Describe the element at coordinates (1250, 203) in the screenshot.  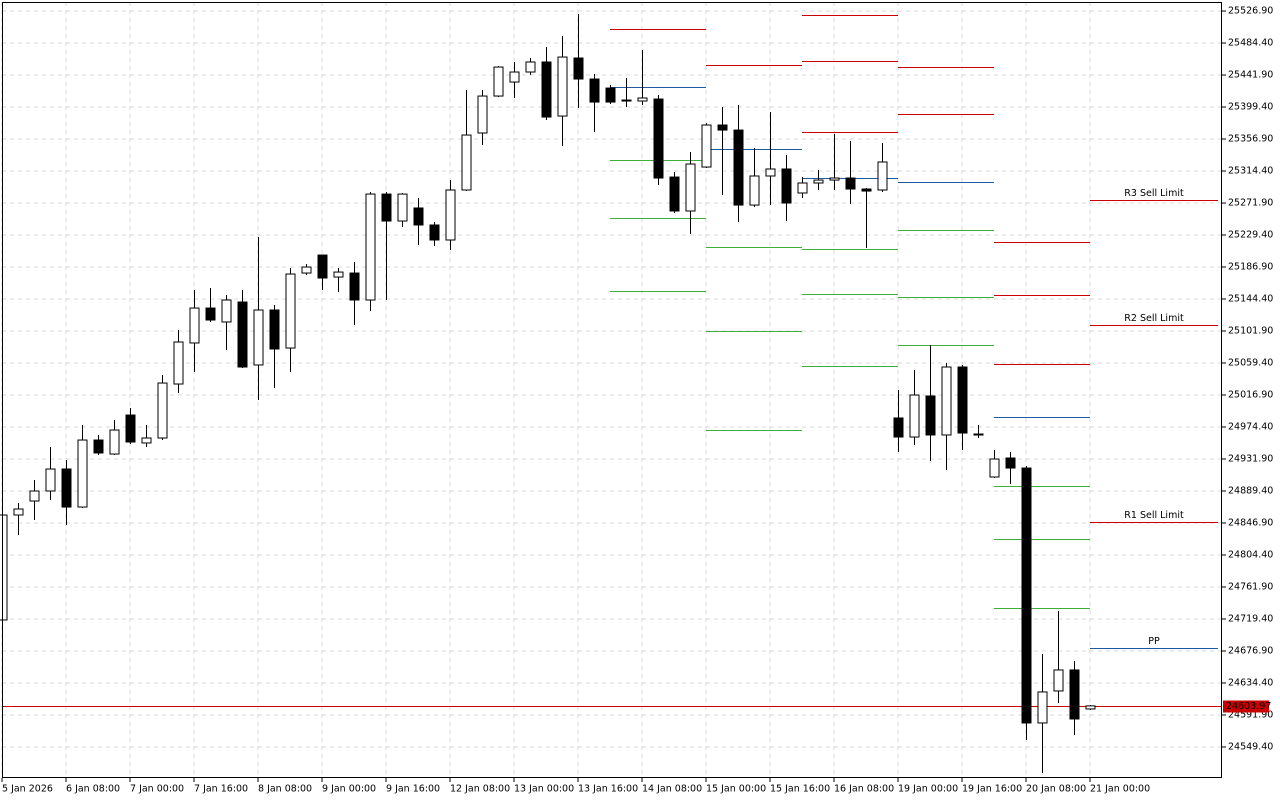
I see `y-tick-label: 25271.90` at that location.